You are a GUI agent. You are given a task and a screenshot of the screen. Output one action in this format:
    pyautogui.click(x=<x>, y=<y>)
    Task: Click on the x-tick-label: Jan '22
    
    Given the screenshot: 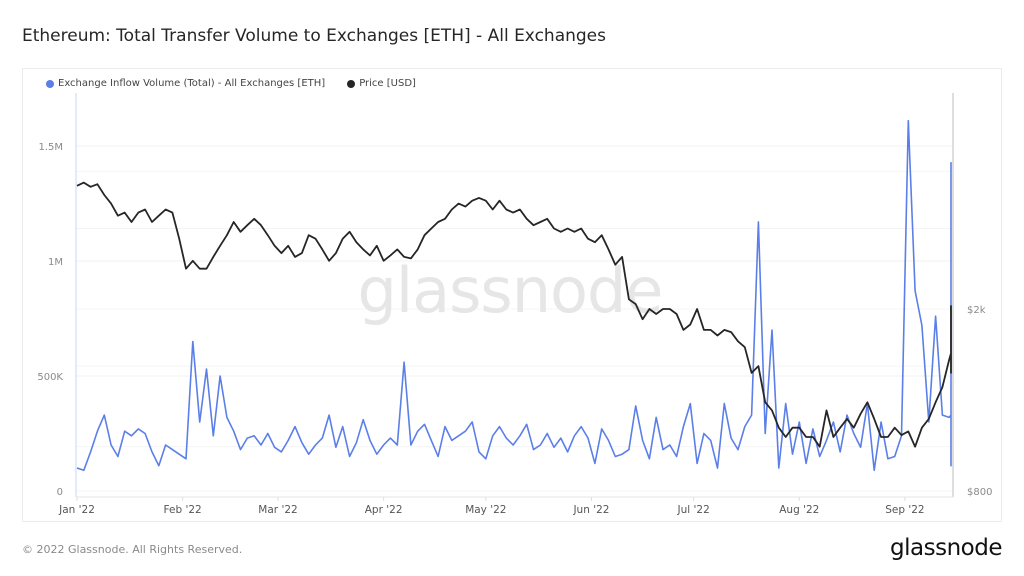 What is the action you would take?
    pyautogui.click(x=76, y=510)
    